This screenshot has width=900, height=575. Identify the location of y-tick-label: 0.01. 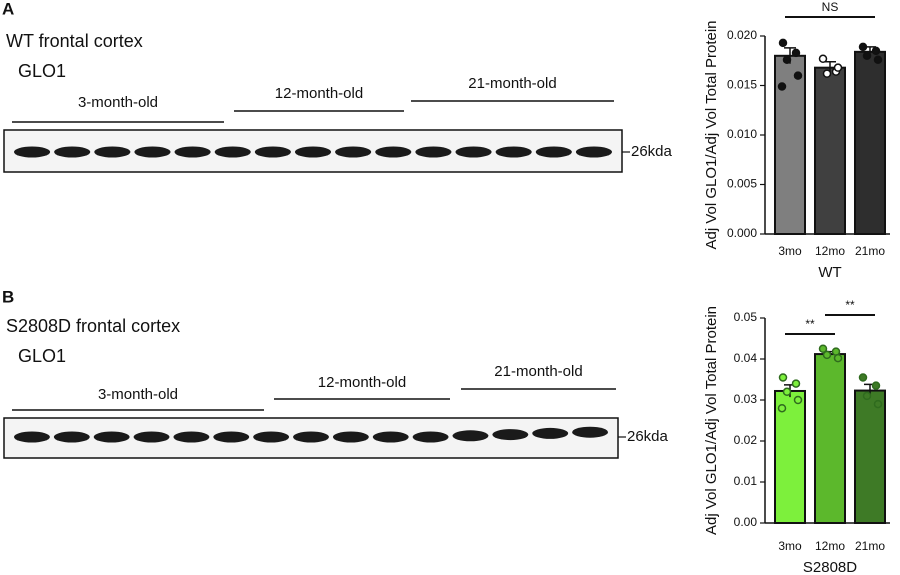
(746, 481).